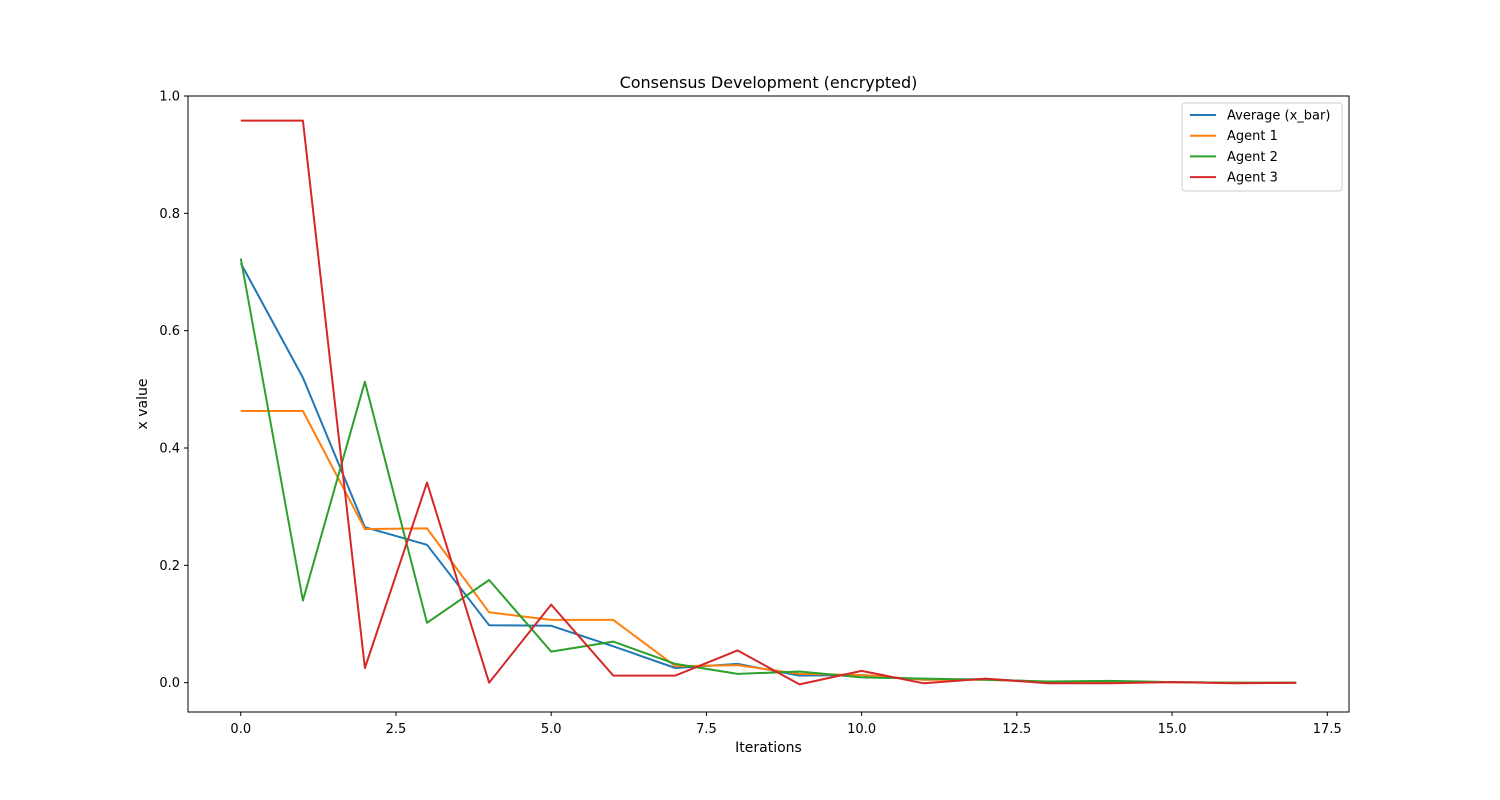 The image size is (1500, 800). Describe the element at coordinates (169, 683) in the screenshot. I see `y-tick-label: 0.0` at that location.